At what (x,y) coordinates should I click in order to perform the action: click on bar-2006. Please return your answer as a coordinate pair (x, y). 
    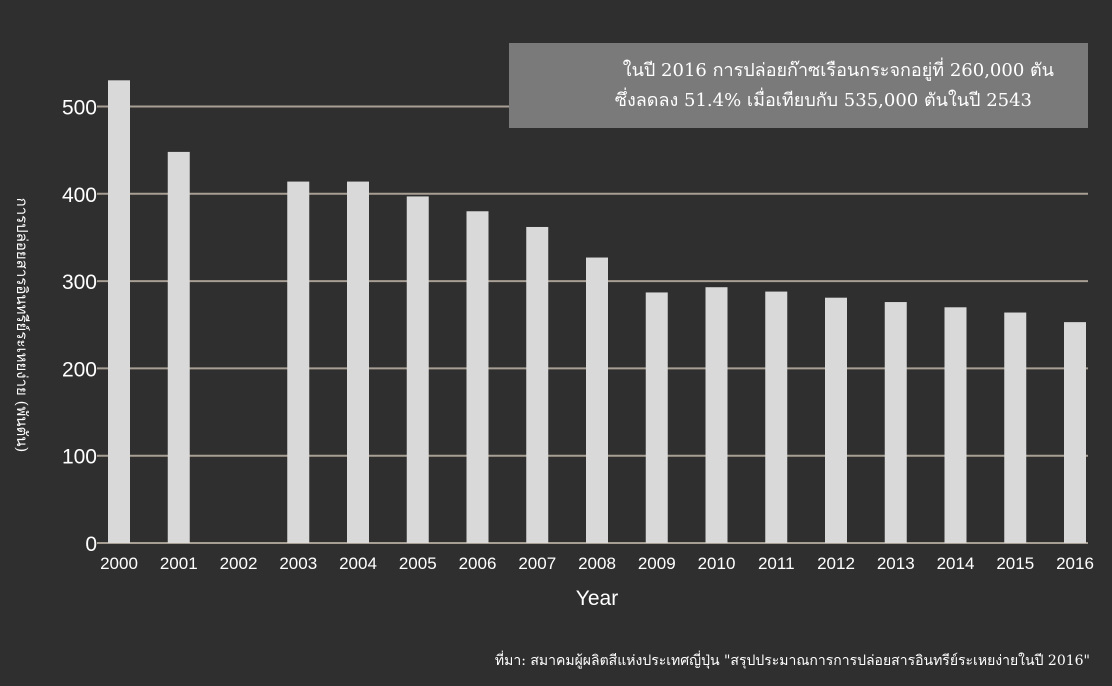
    Looking at the image, I should click on (477, 377).